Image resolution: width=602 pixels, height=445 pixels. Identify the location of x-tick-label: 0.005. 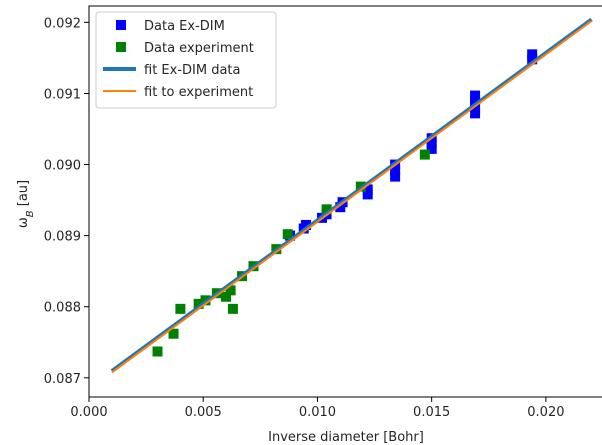
(203, 412).